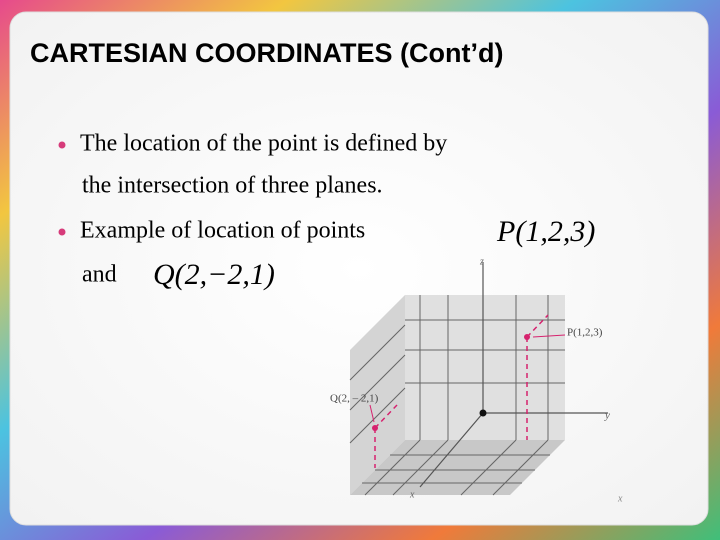 This screenshot has height=540, width=720. What do you see at coordinates (485, 367) in the screenshot?
I see `yz-plane` at bounding box center [485, 367].